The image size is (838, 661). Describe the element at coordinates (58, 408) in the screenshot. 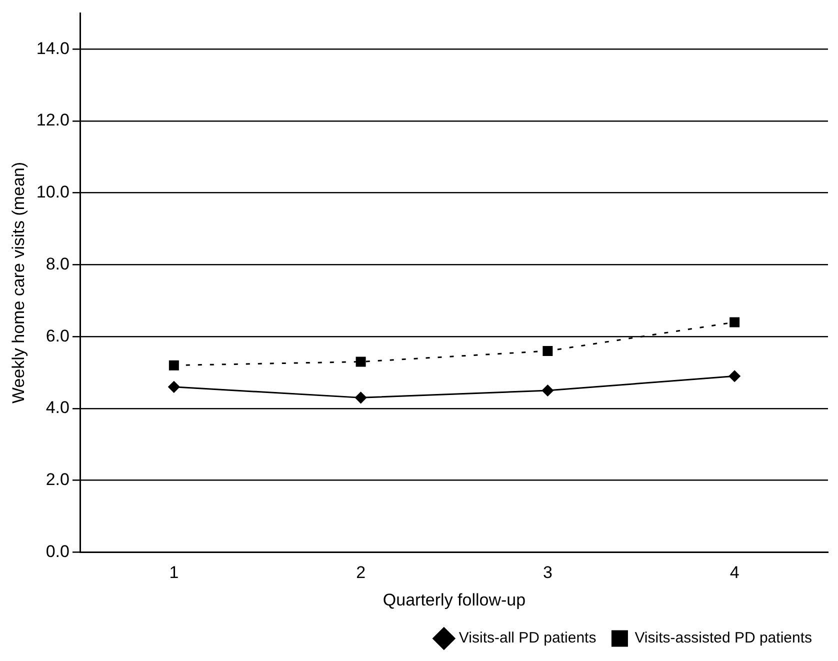

I see `y-tick-label: 4.0` at that location.